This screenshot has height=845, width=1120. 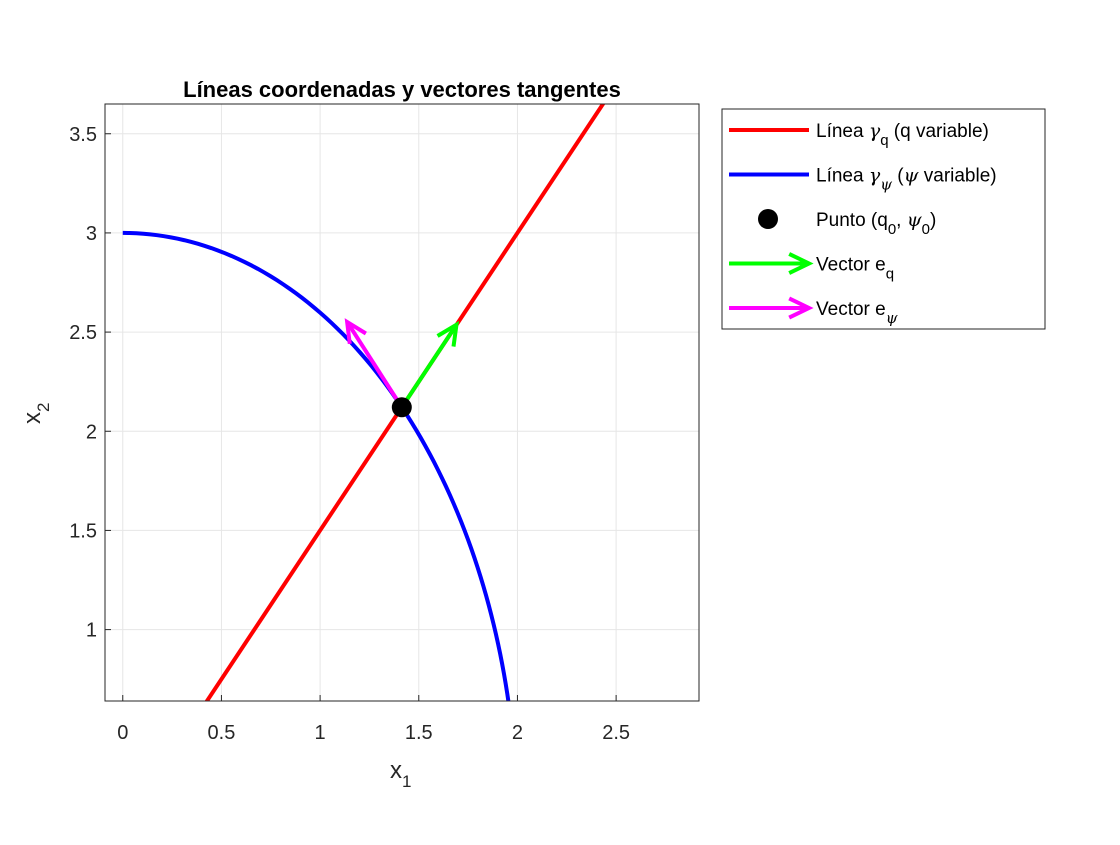 What do you see at coordinates (902, 134) in the screenshot?
I see `legend-label: Línea γq (q variable)` at bounding box center [902, 134].